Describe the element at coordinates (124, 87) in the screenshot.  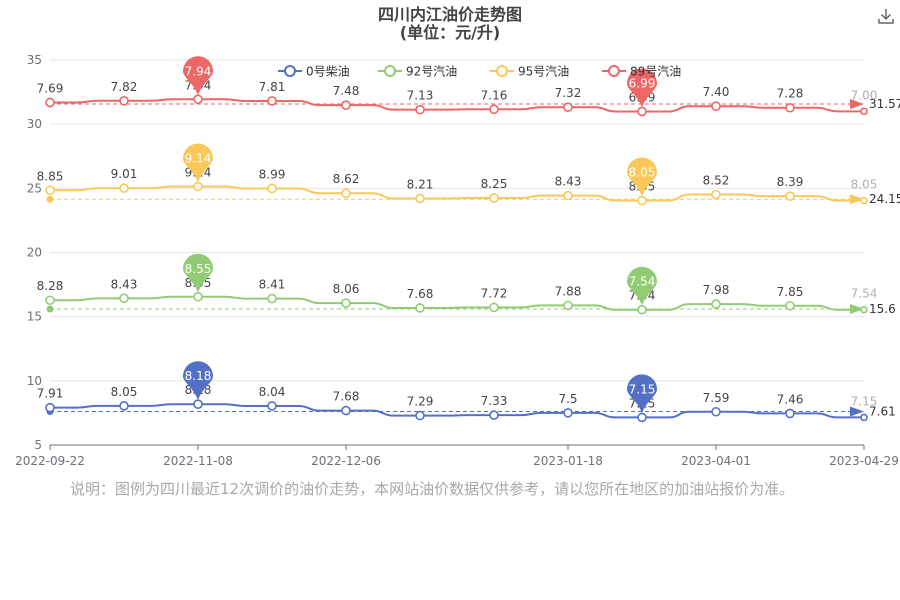
I see `data-label: 7.82` at that location.